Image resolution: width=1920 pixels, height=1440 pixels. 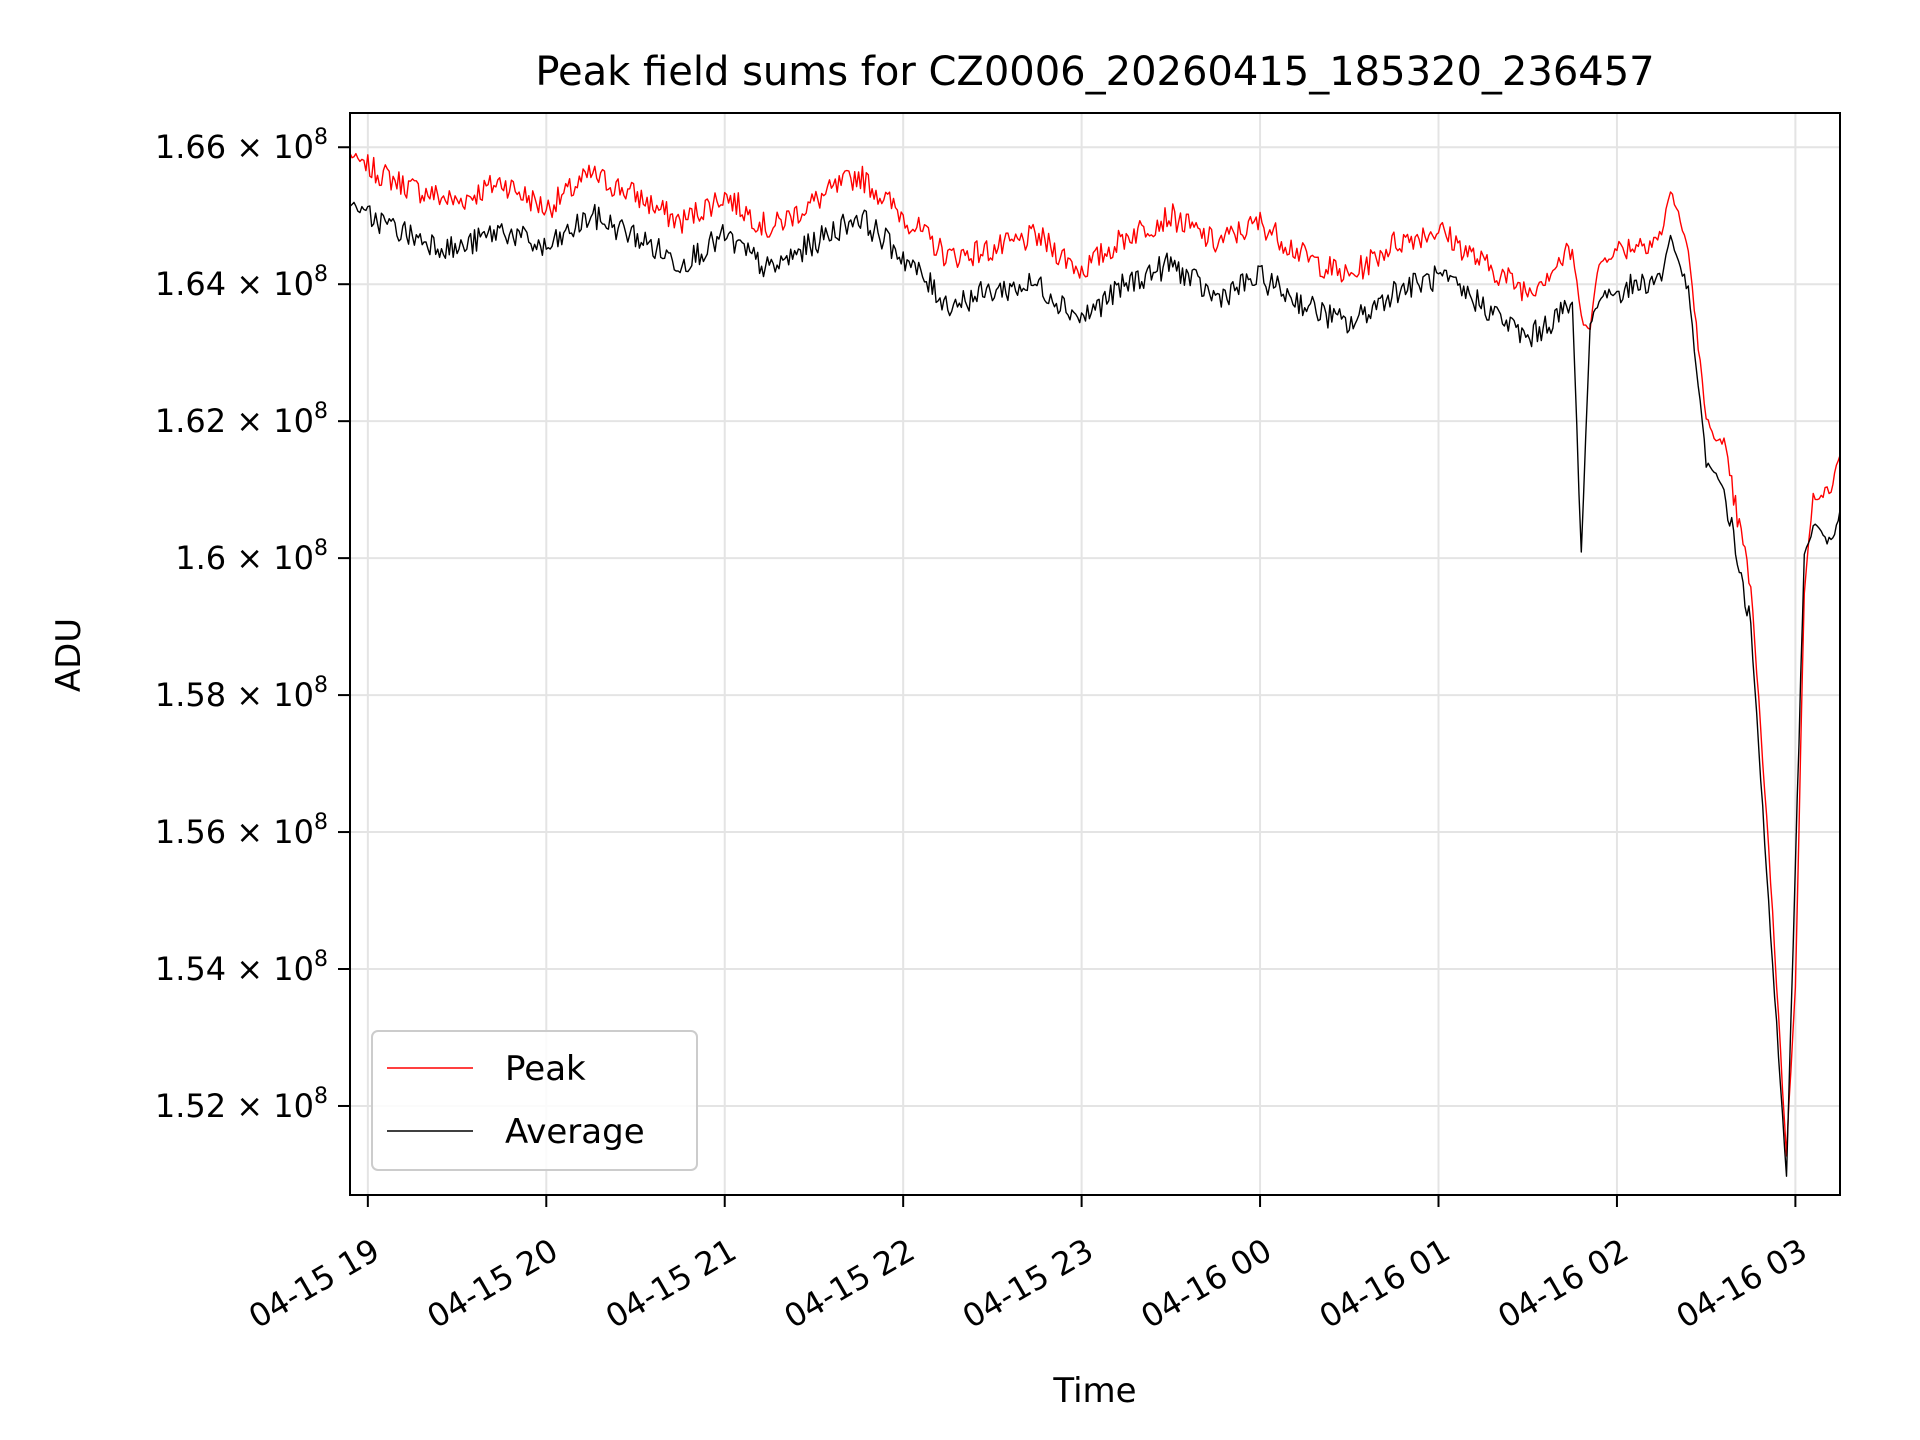 I want to click on y-tick-label: 1.56 × 108, so click(x=241, y=830).